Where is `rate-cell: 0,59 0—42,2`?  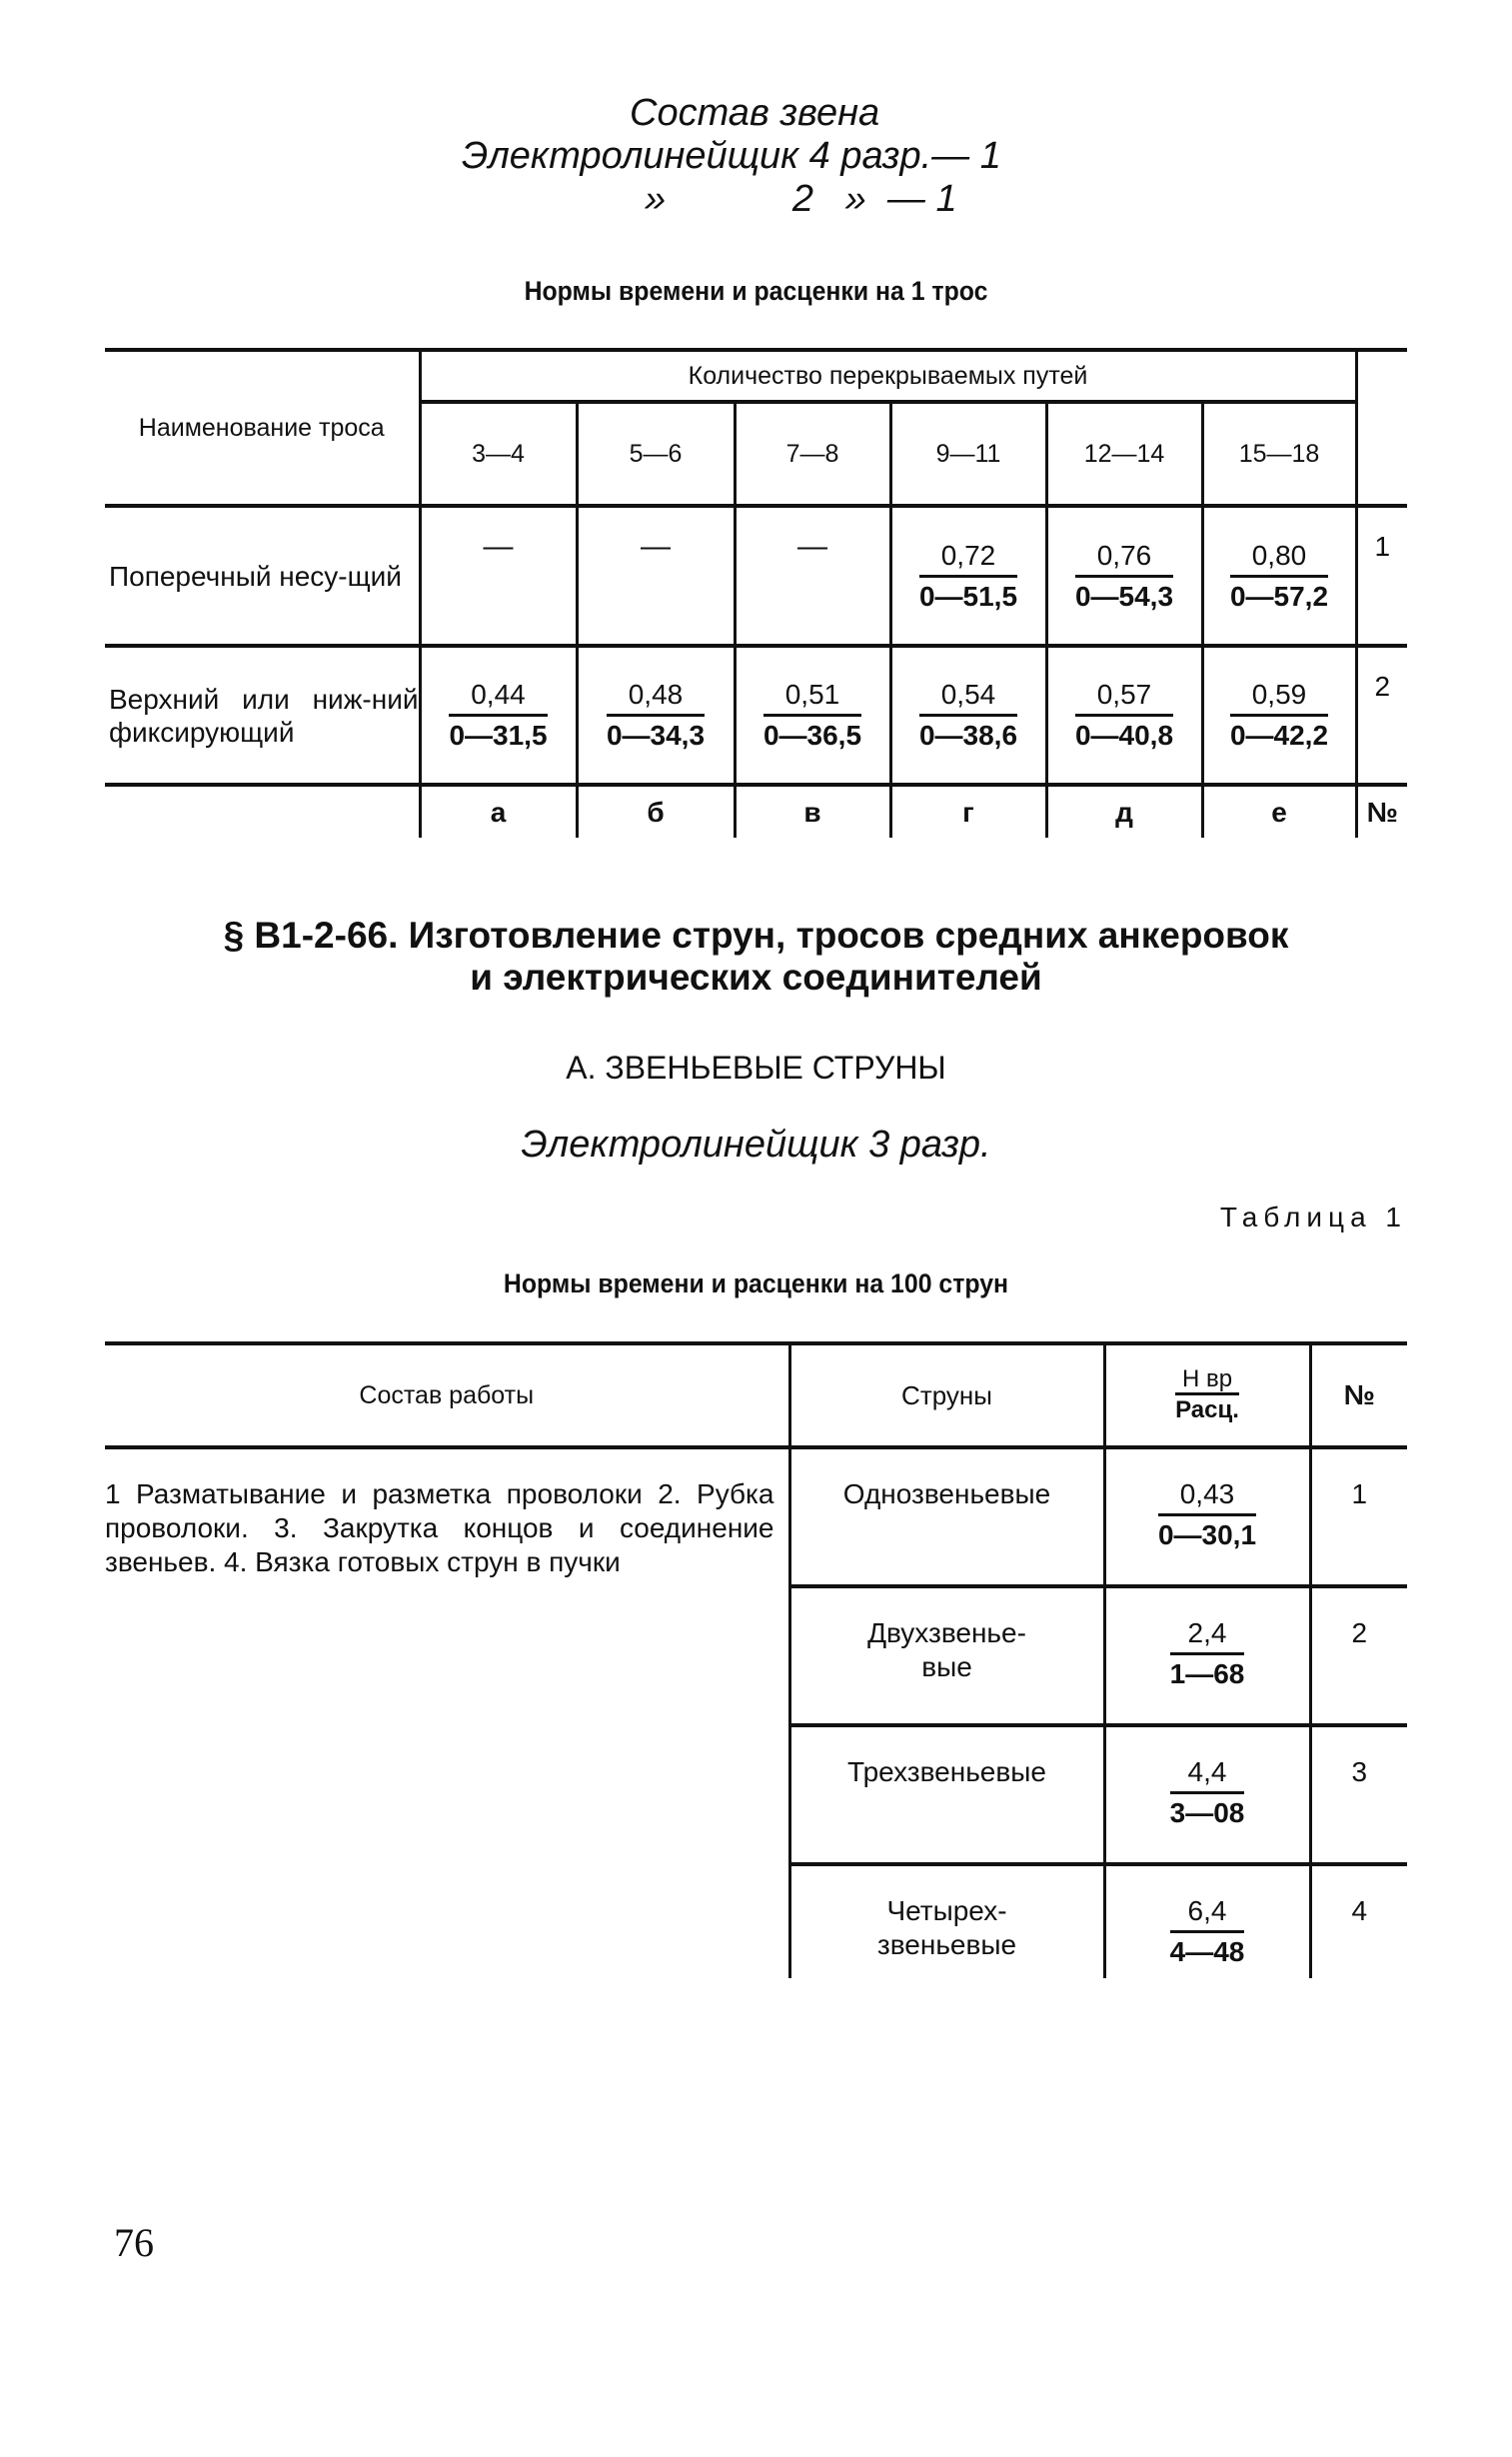 rate-cell: 0,59 0—42,2 is located at coordinates (1278, 716).